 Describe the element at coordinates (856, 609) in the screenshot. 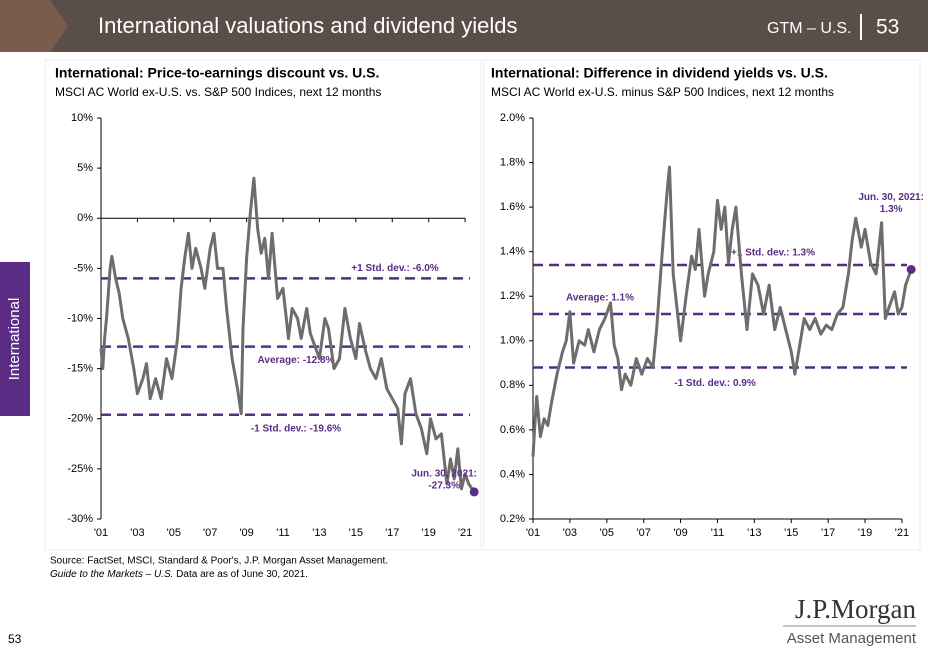

I see `logo-brand: J.P.Morgan` at that location.